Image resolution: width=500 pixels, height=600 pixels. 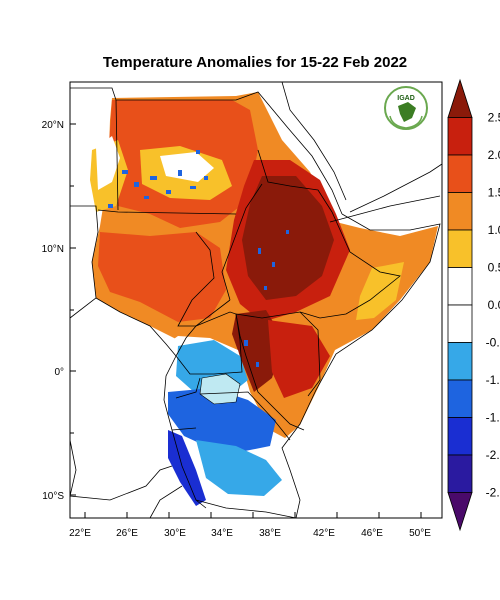 What do you see at coordinates (239, 468) in the screenshot?
I see `anomaly-region-cool-tanzania` at bounding box center [239, 468].